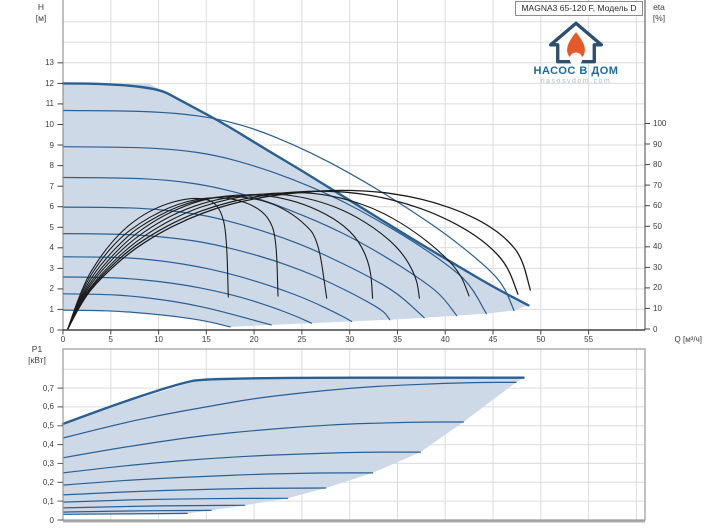 Image resolution: width=704 pixels, height=528 pixels. What do you see at coordinates (657, 206) in the screenshot?
I see `tick-label: 60` at bounding box center [657, 206].